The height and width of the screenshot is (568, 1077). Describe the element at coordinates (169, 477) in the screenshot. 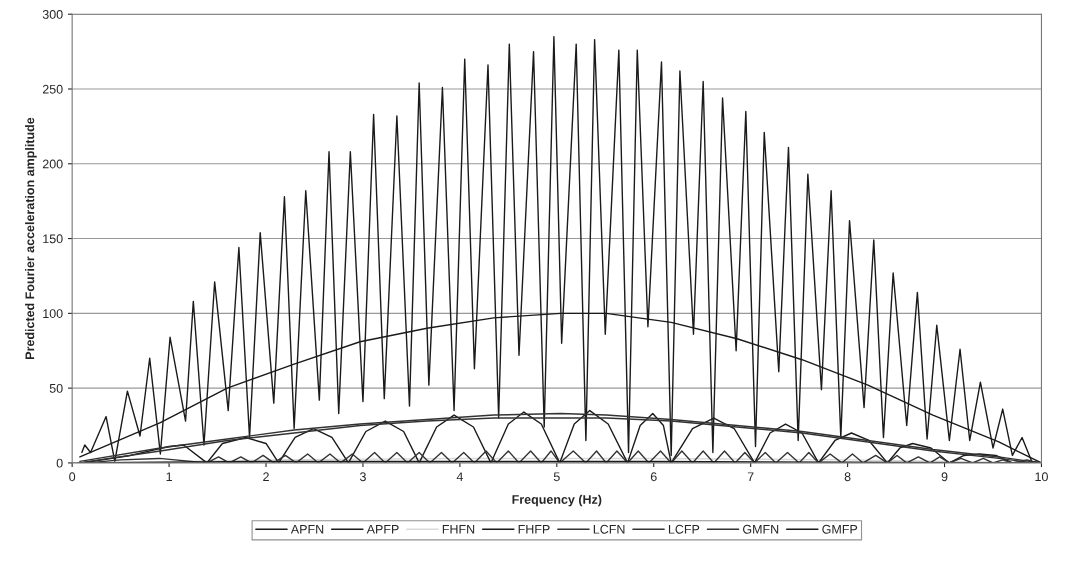

I see `x-tick-label: 1` at that location.